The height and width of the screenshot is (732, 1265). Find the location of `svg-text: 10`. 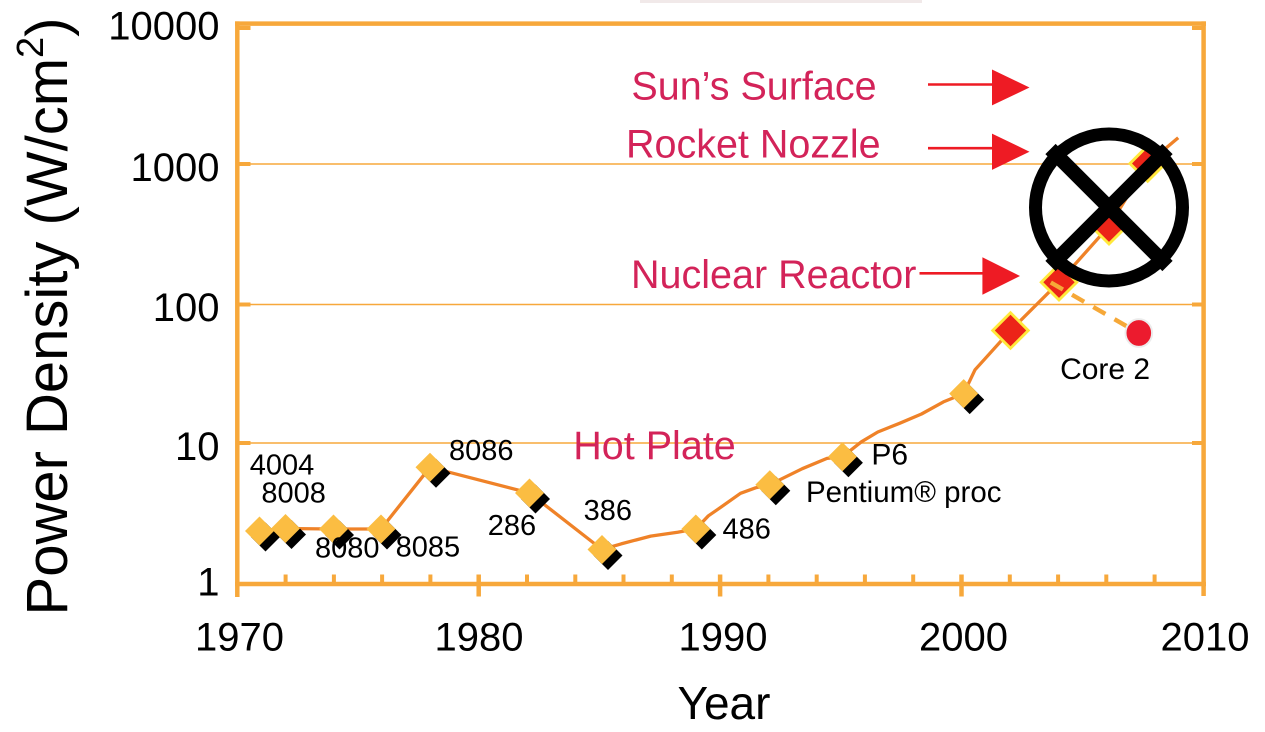

svg-text: 10 is located at coordinates (197, 447).